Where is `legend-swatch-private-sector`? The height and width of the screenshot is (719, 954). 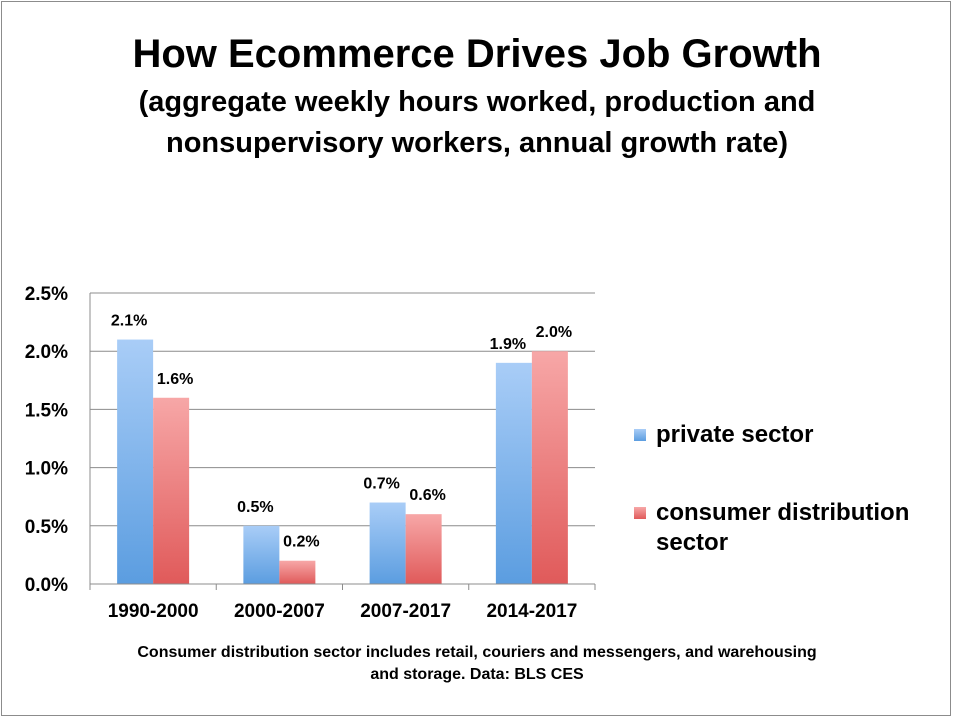
legend-swatch-private-sector is located at coordinates (640, 435).